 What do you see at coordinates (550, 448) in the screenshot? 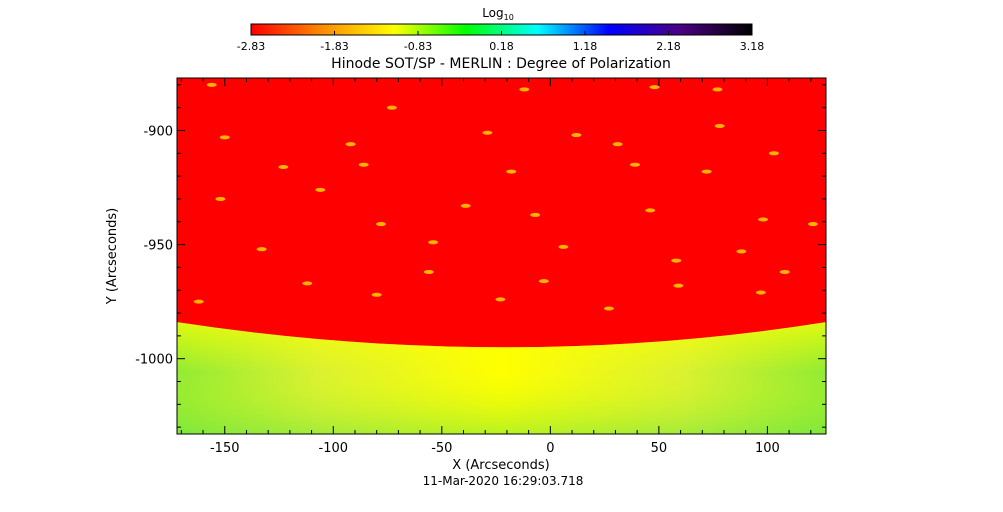
I see `x-tick-label: 0` at bounding box center [550, 448].